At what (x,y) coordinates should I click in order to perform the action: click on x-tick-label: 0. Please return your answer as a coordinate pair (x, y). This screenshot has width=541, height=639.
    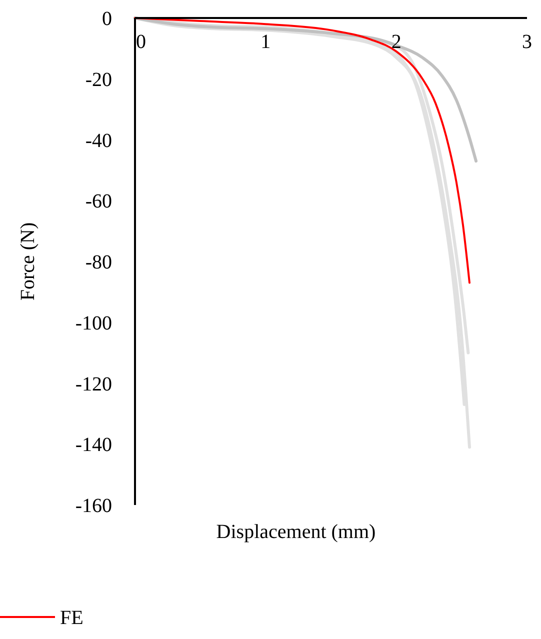
    Looking at the image, I should click on (141, 42).